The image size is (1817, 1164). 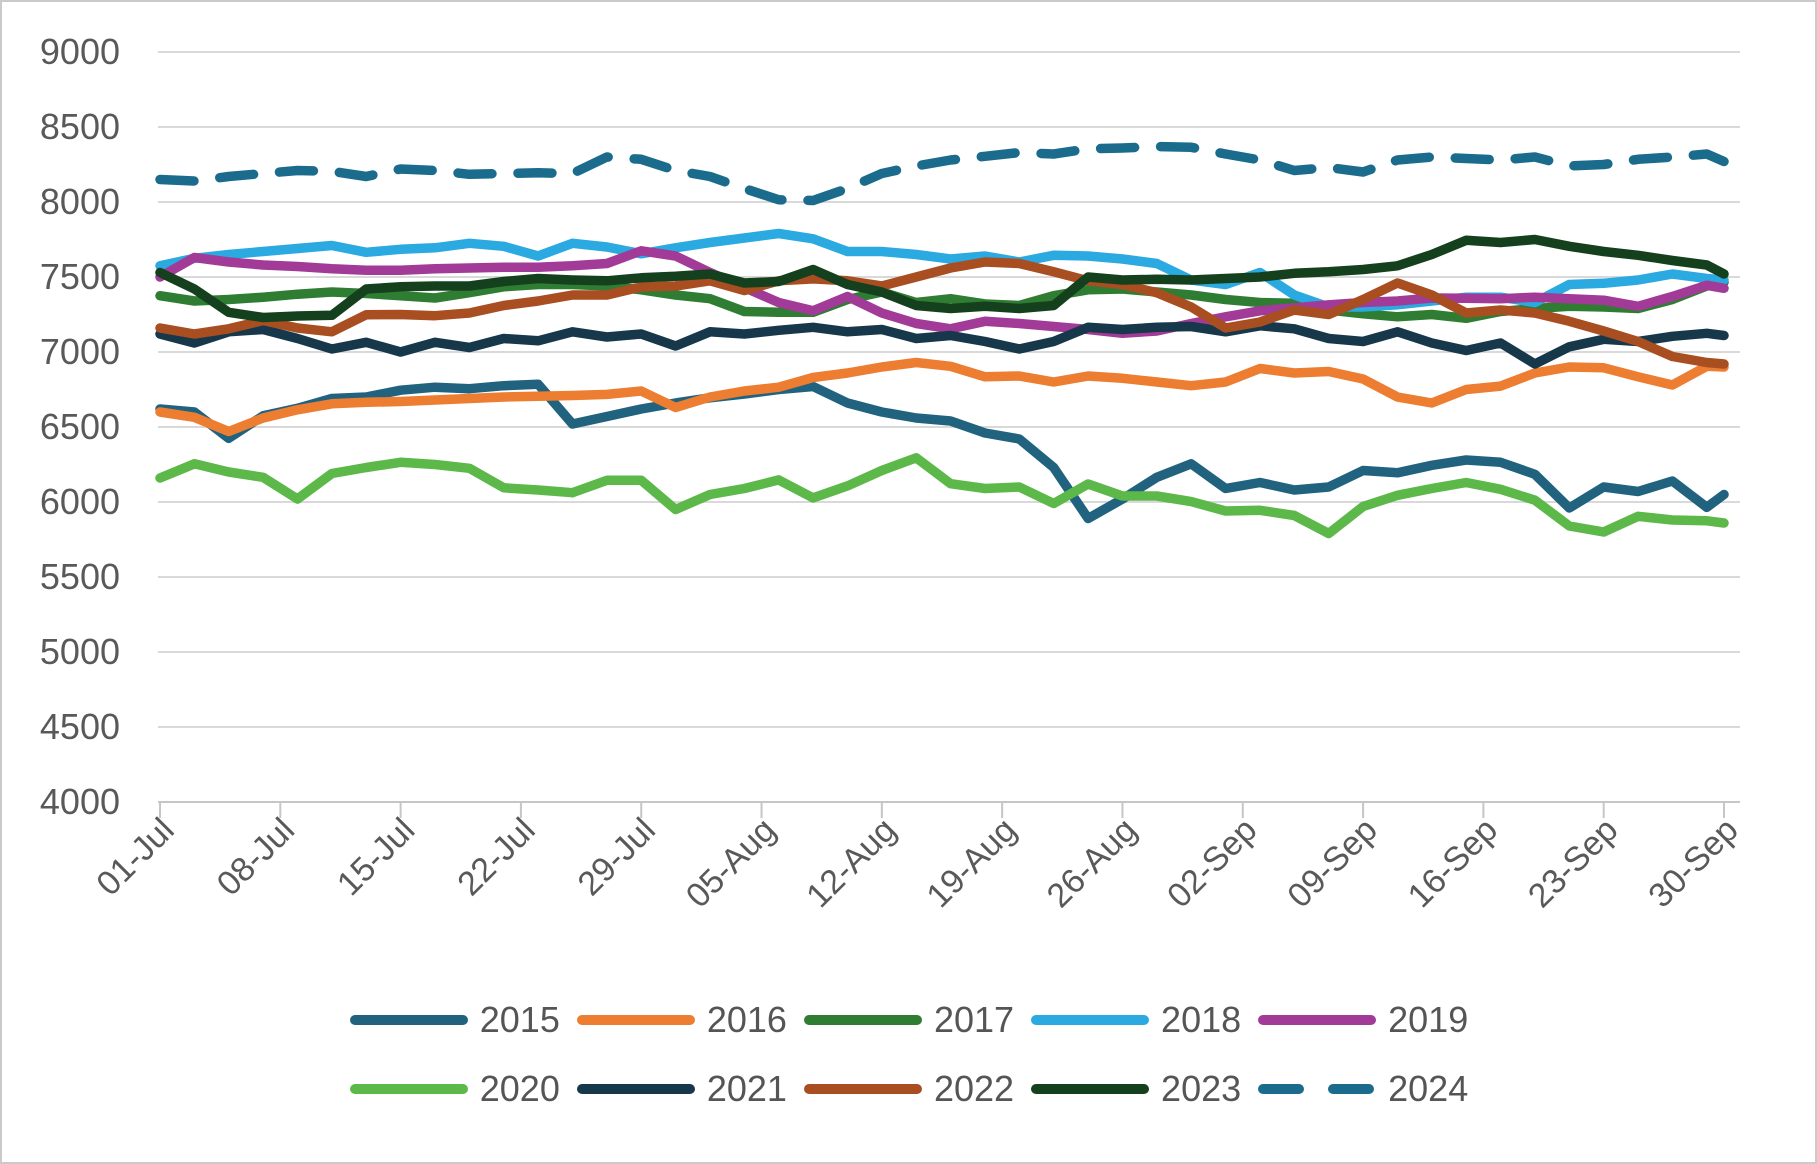 I want to click on y-axis-label: 9000, so click(x=80, y=51).